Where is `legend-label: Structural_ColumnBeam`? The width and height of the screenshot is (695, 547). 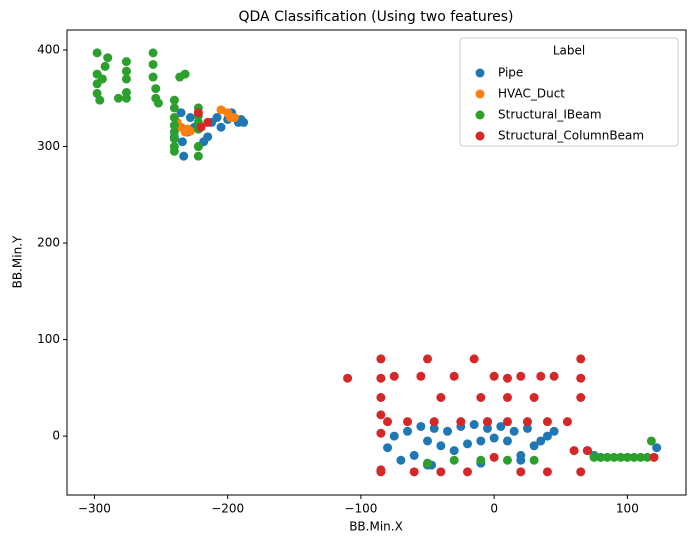 legend-label: Structural_ColumnBeam is located at coordinates (571, 136).